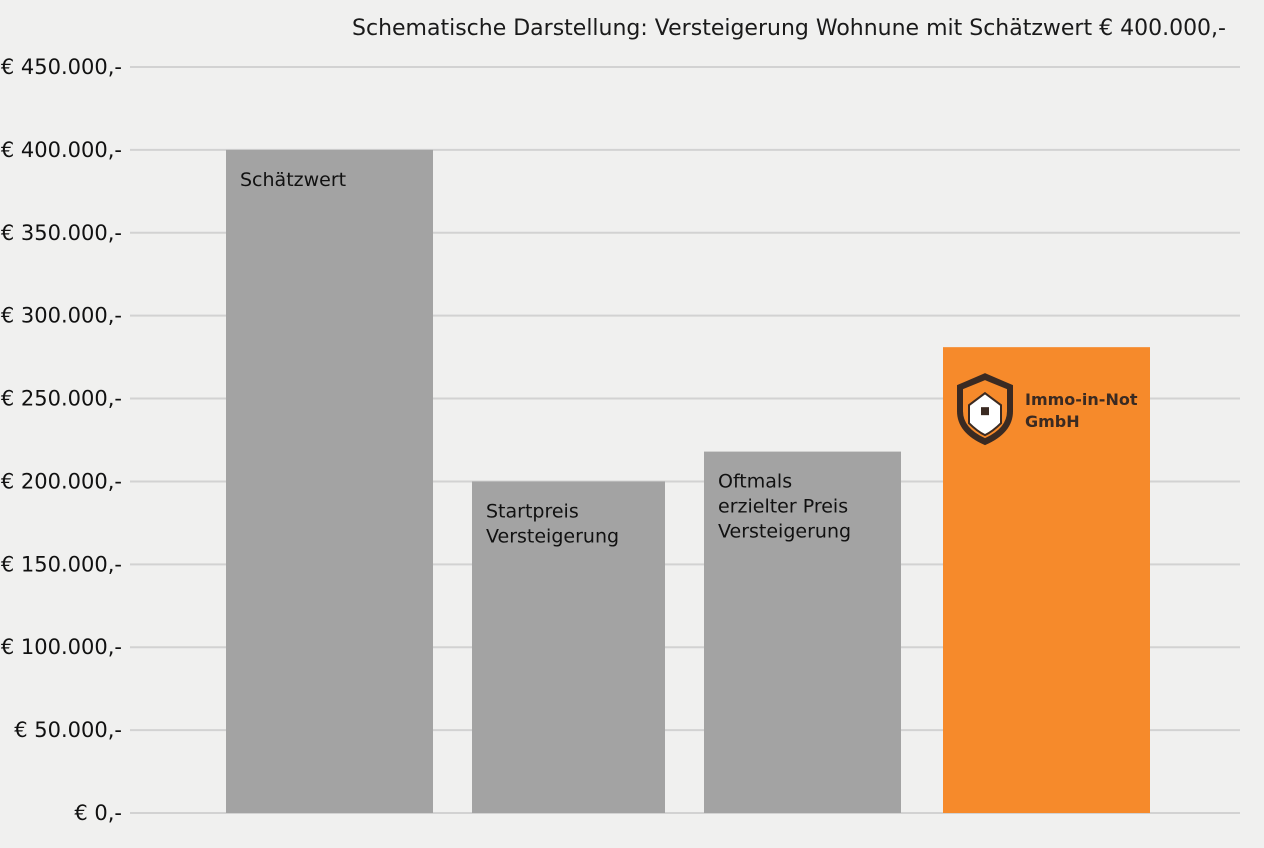  What do you see at coordinates (61, 564) in the screenshot?
I see `y-tick-label: € 150.000,-` at bounding box center [61, 564].